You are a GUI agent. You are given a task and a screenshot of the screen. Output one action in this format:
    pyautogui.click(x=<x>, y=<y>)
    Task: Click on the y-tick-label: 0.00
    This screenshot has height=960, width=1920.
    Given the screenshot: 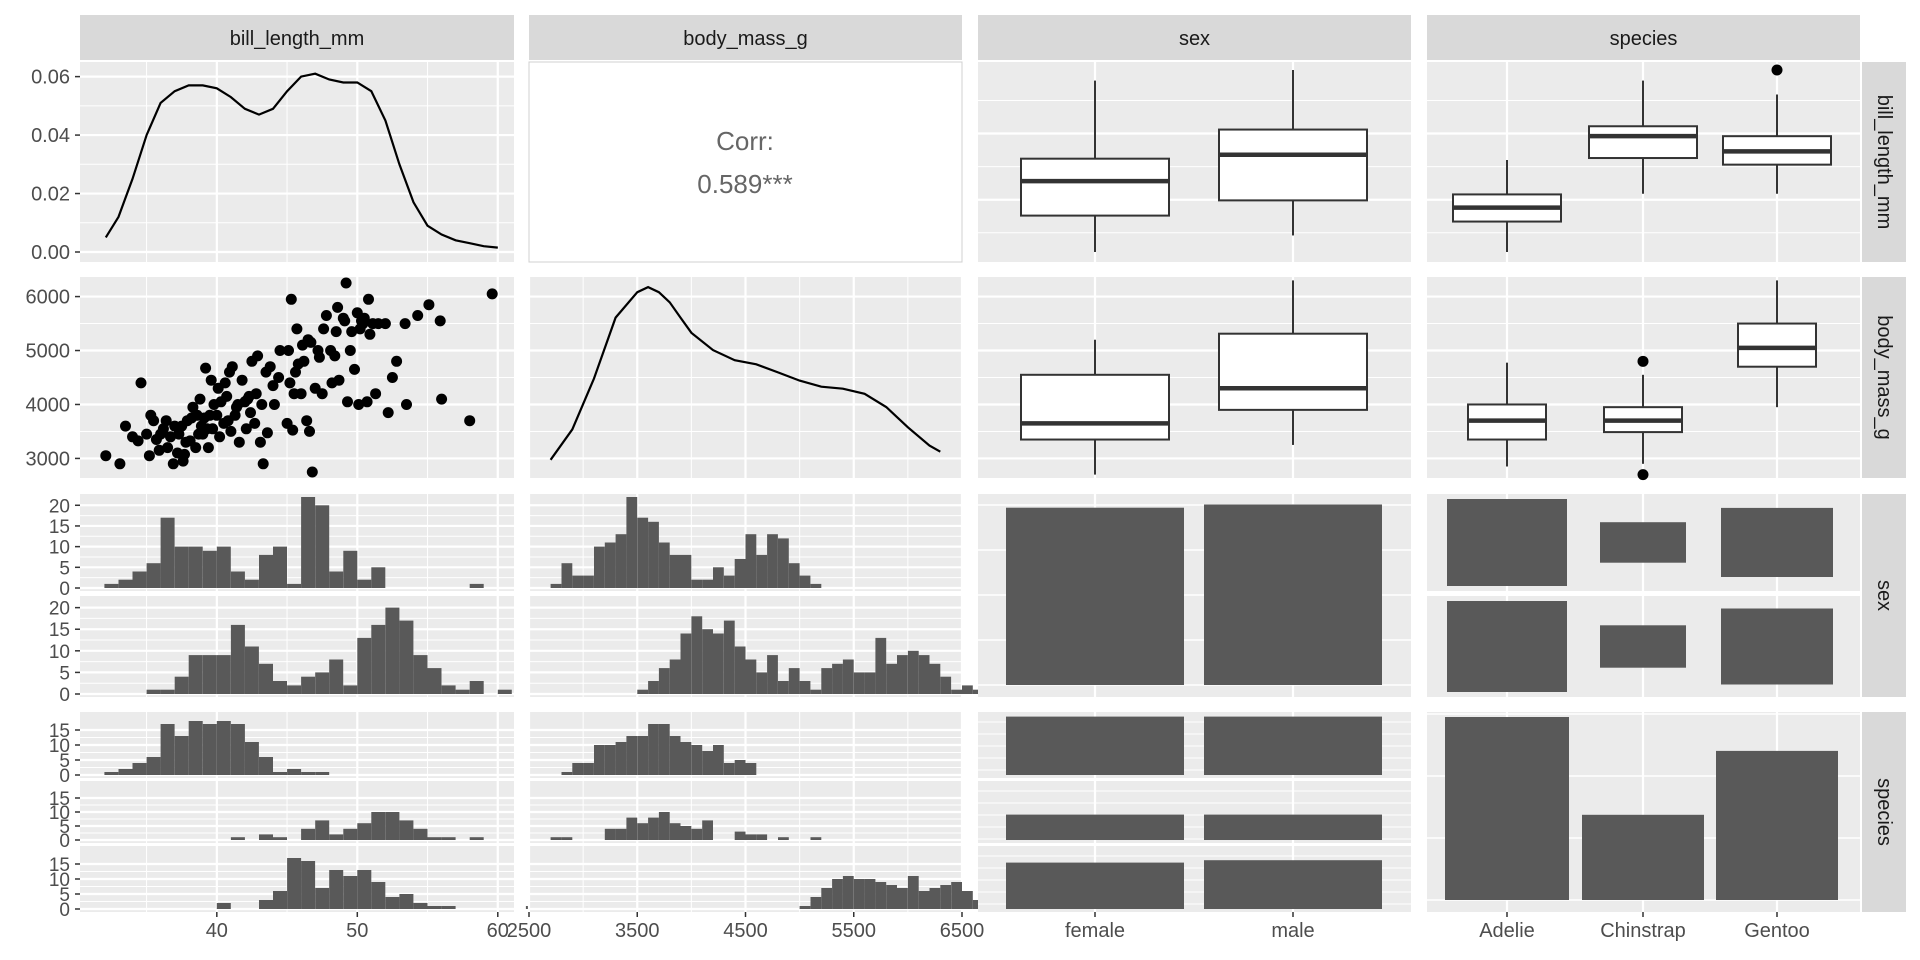 What is the action you would take?
    pyautogui.click(x=50, y=253)
    